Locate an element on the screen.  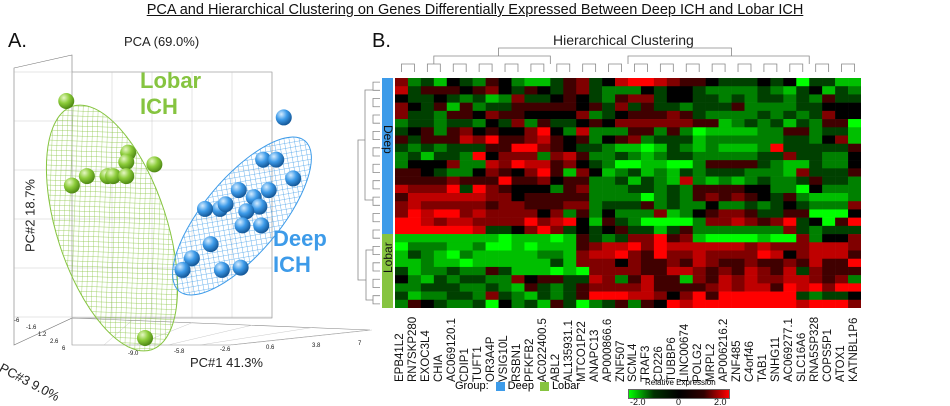
gene-label: AC069120.1 is located at coordinates (452, 350).